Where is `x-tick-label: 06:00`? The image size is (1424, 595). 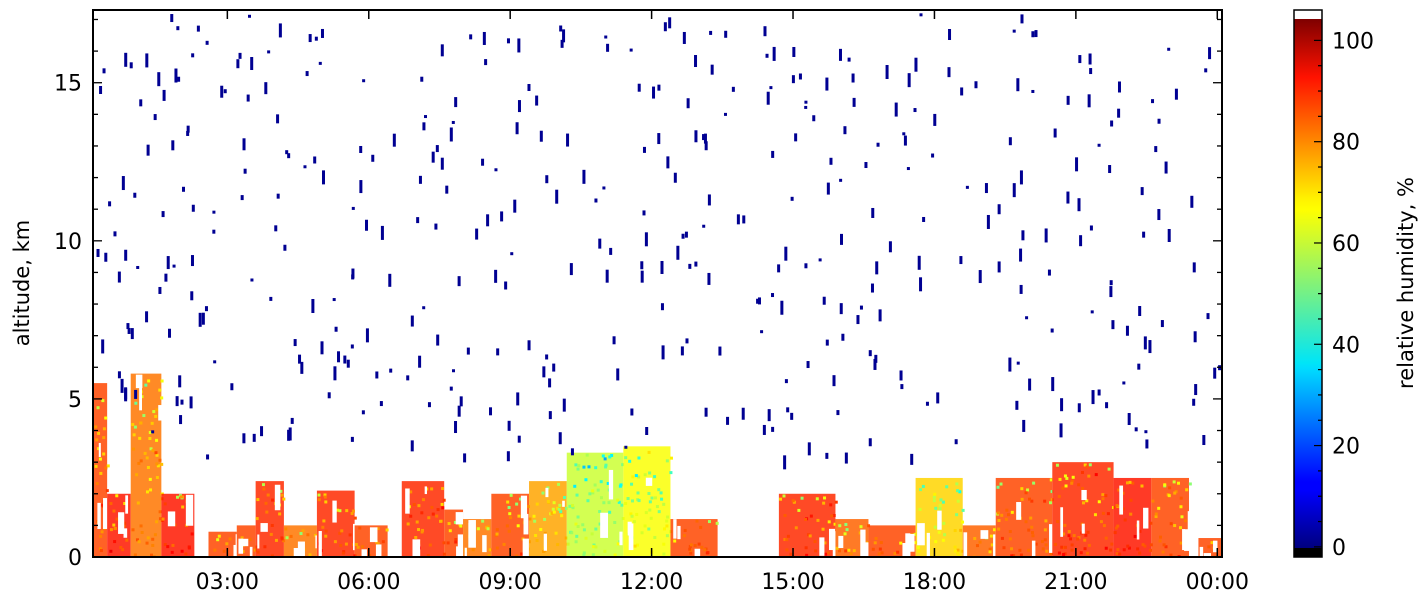 x-tick-label: 06:00 is located at coordinates (368, 582).